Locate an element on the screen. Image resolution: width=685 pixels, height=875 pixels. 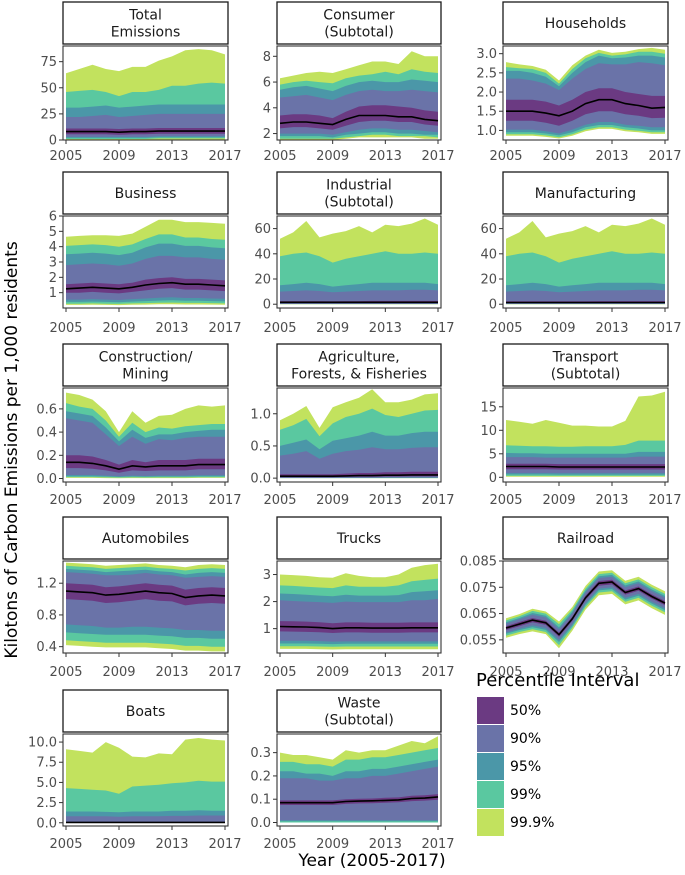
y-tick-label: 6 is located at coordinates (53, 217).